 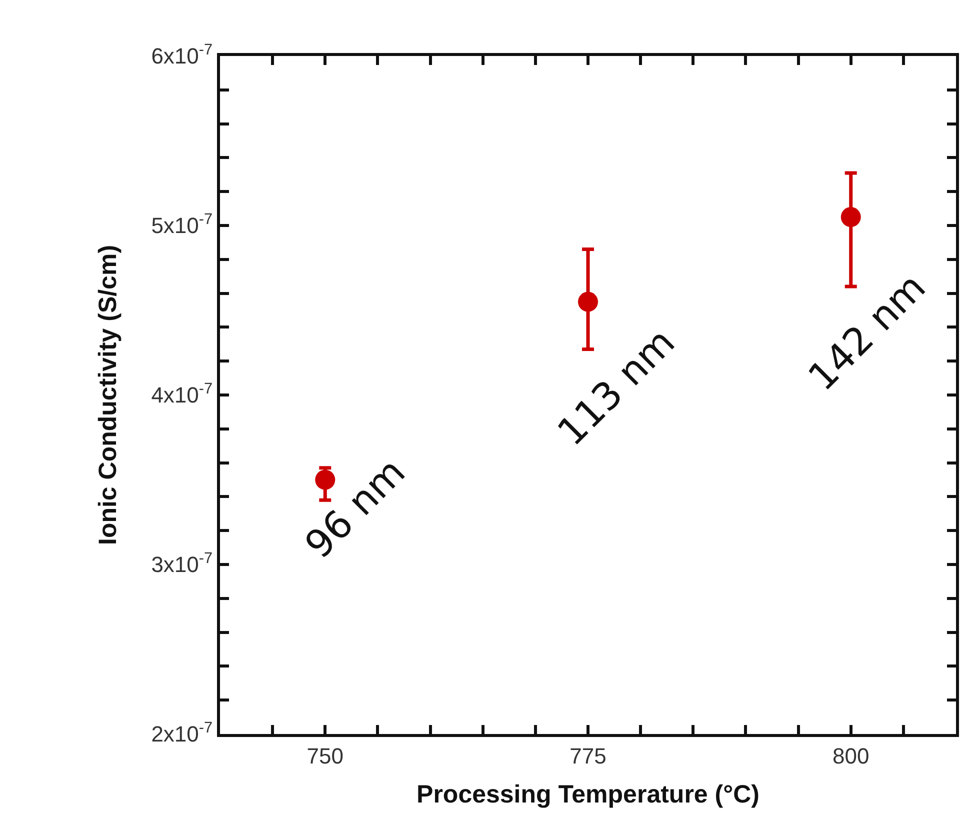 I want to click on y-tick-label: 2x10$^{-7}$, so click(x=182, y=733).